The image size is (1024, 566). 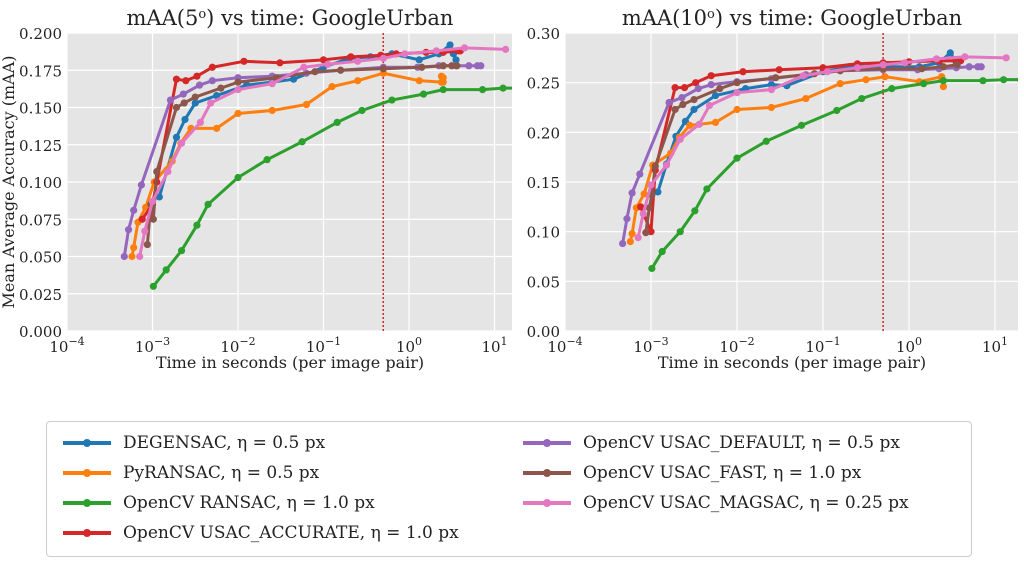 What do you see at coordinates (543, 133) in the screenshot?
I see `y-tick-label: 0.20` at bounding box center [543, 133].